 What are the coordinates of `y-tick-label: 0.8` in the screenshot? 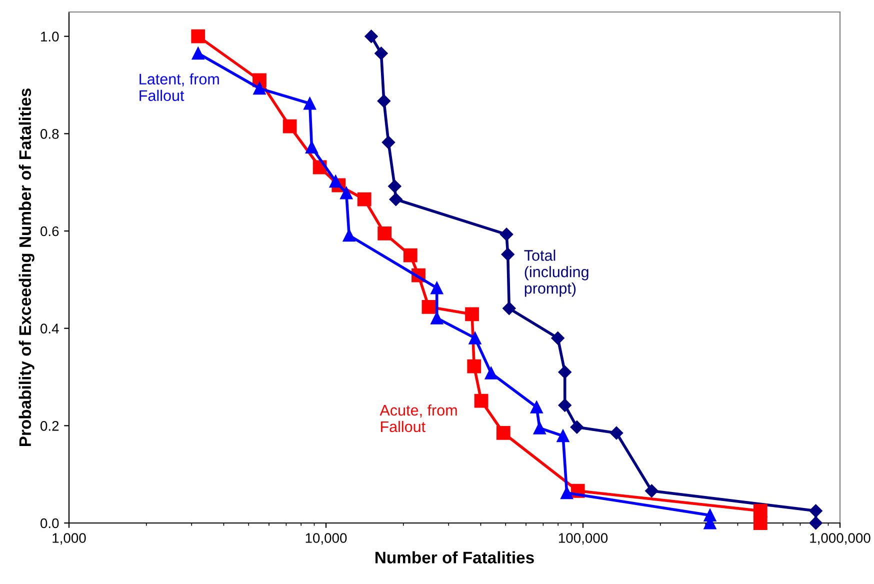 It's located at (49, 134).